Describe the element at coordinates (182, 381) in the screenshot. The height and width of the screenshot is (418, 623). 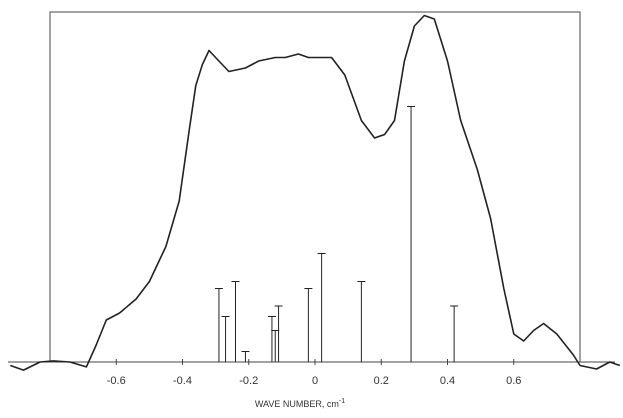
I see `x-tick-label: -0.4` at that location.